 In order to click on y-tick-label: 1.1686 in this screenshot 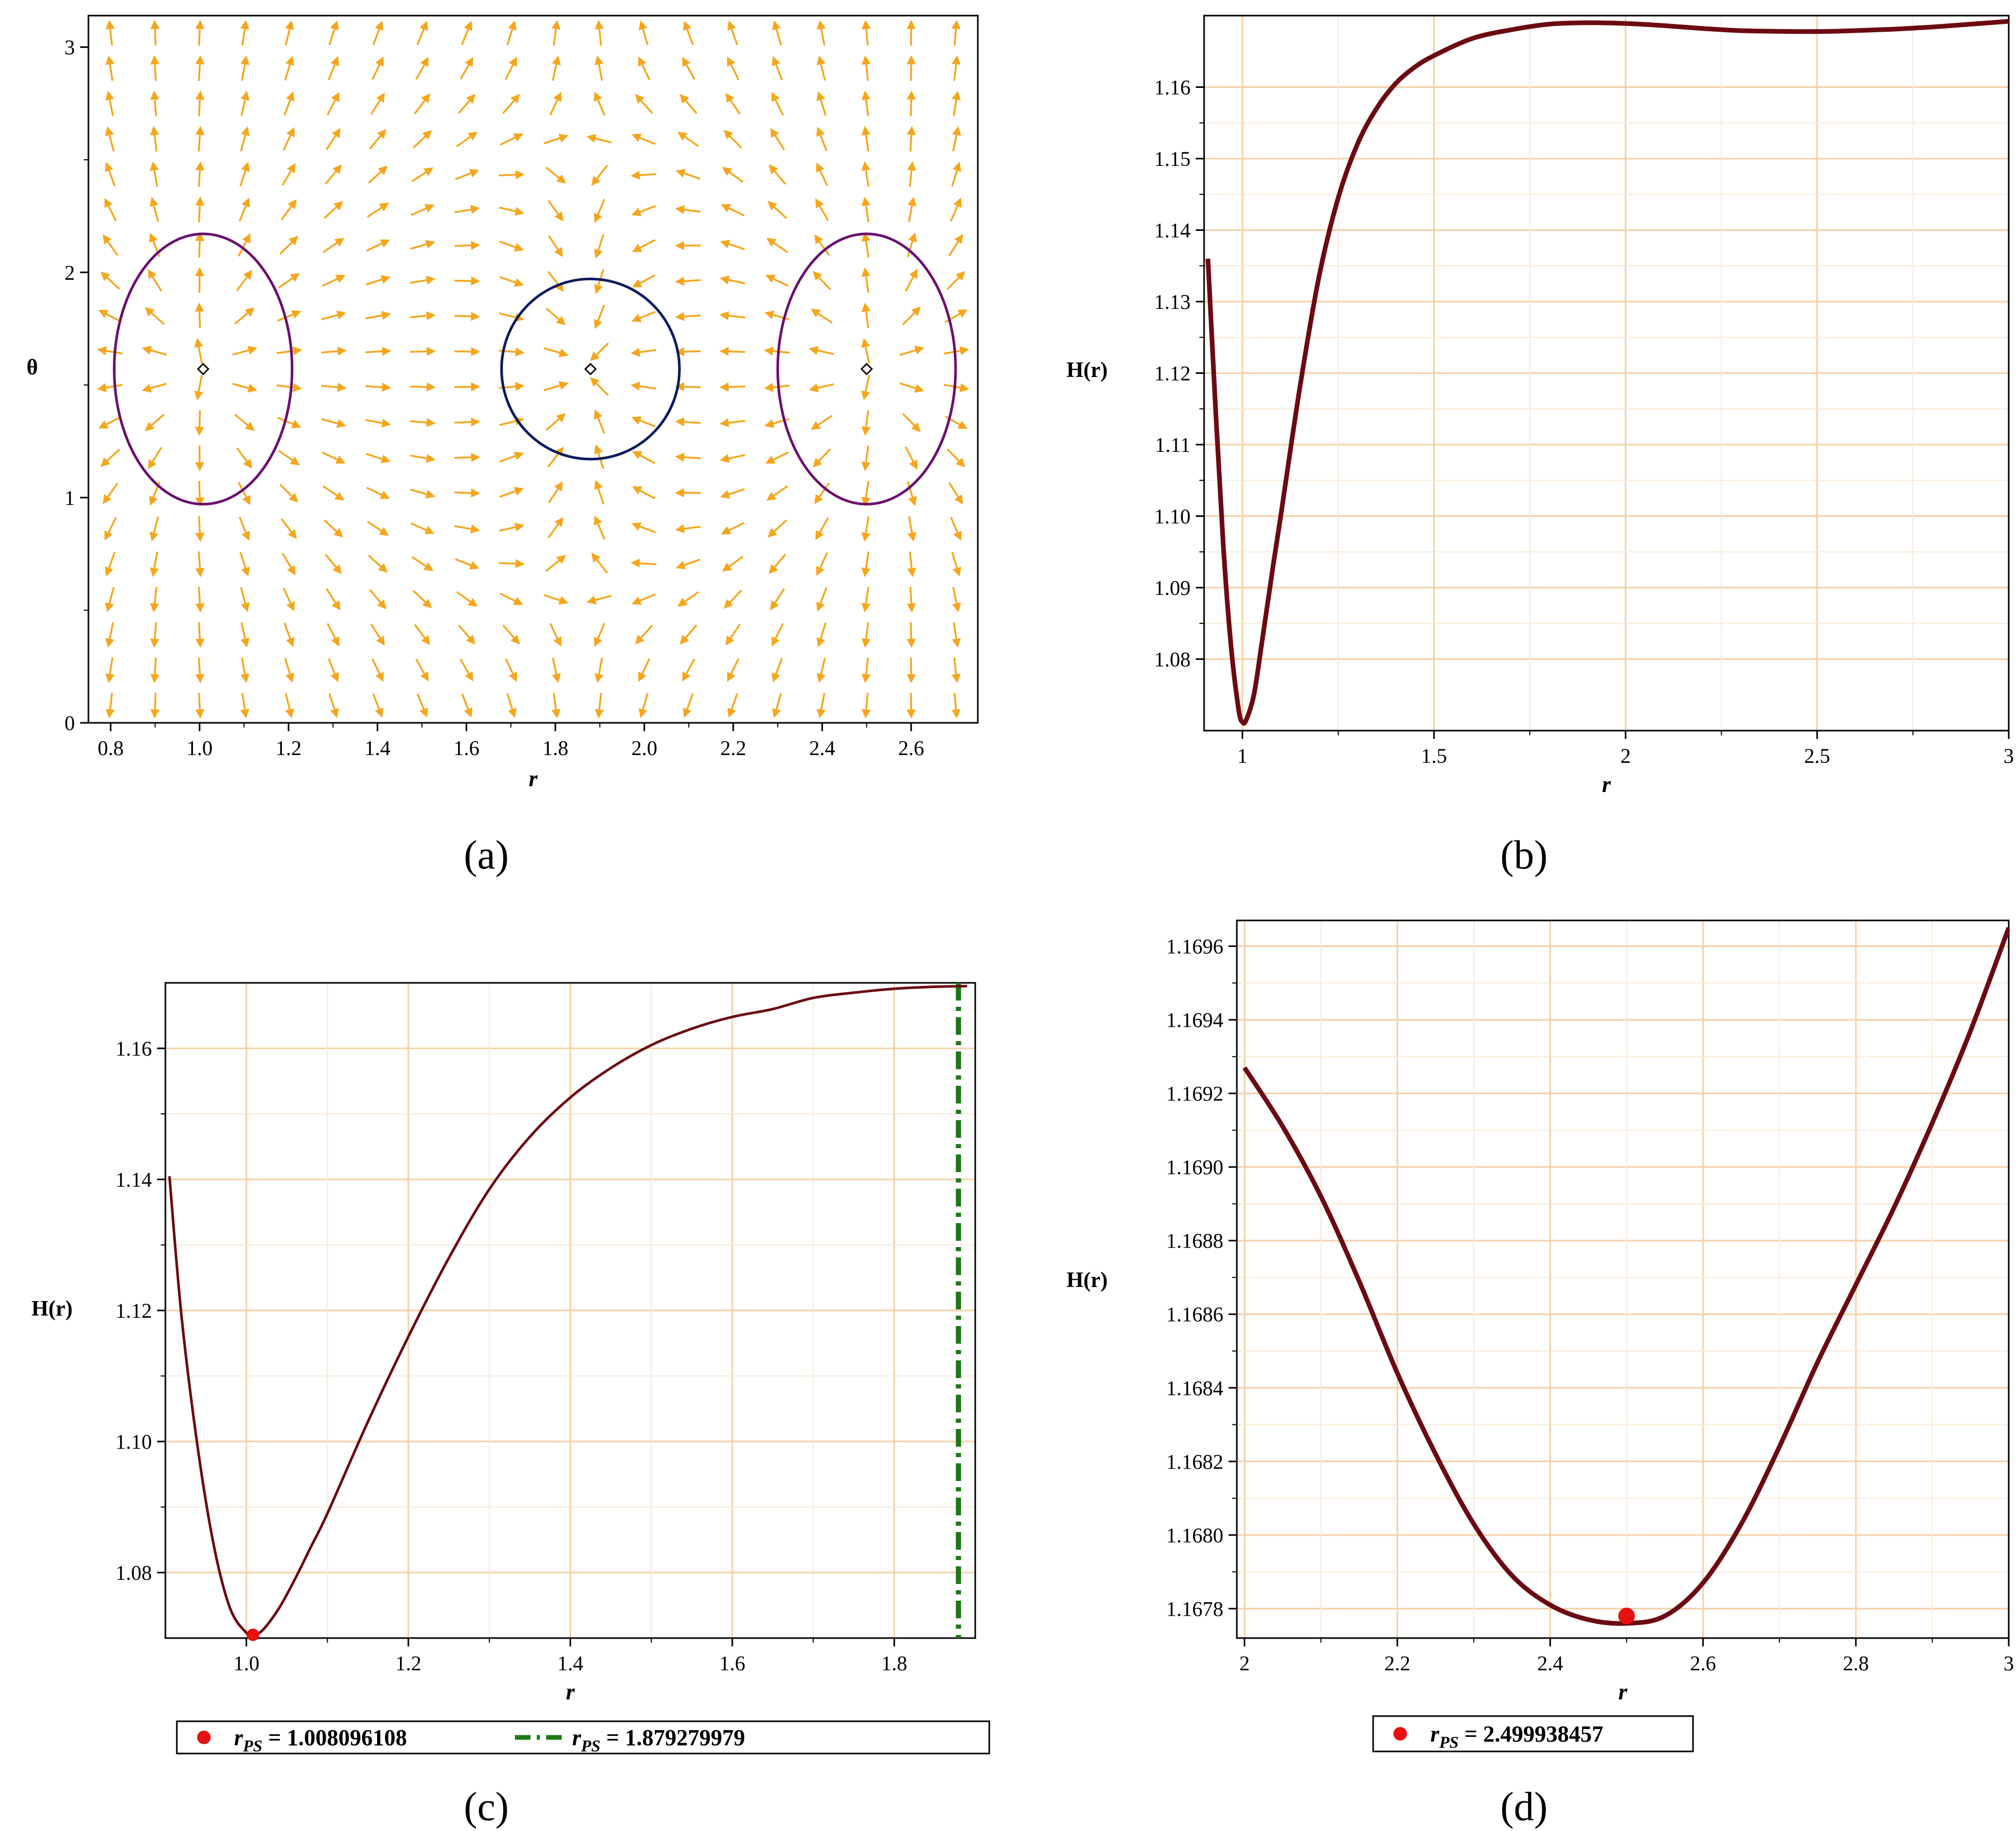, I will do `click(1194, 1314)`.